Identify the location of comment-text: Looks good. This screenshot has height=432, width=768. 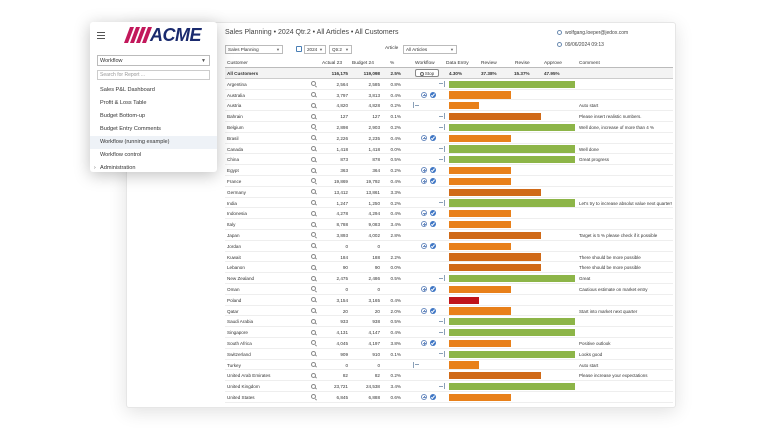
(591, 354).